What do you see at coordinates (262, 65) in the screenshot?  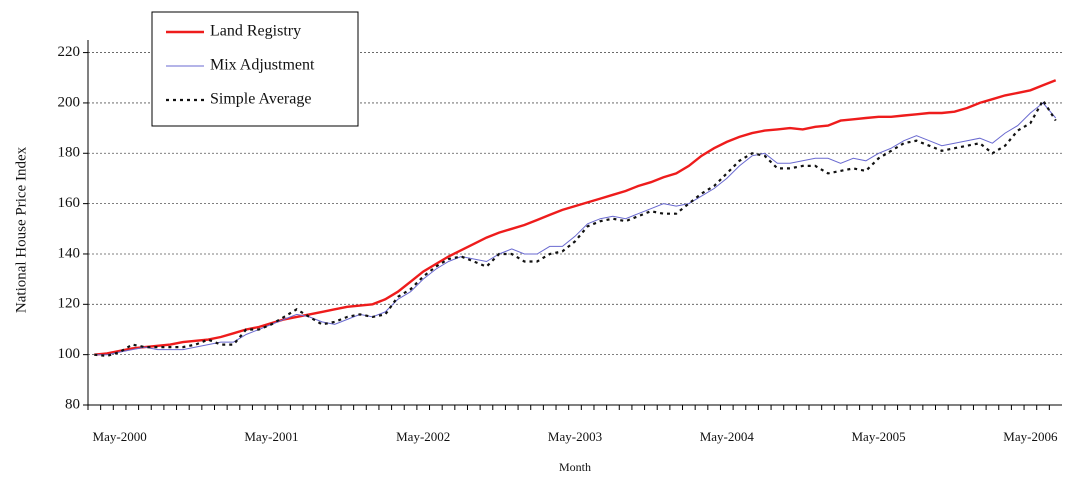 I see `legend-label: Mix Adjustment` at bounding box center [262, 65].